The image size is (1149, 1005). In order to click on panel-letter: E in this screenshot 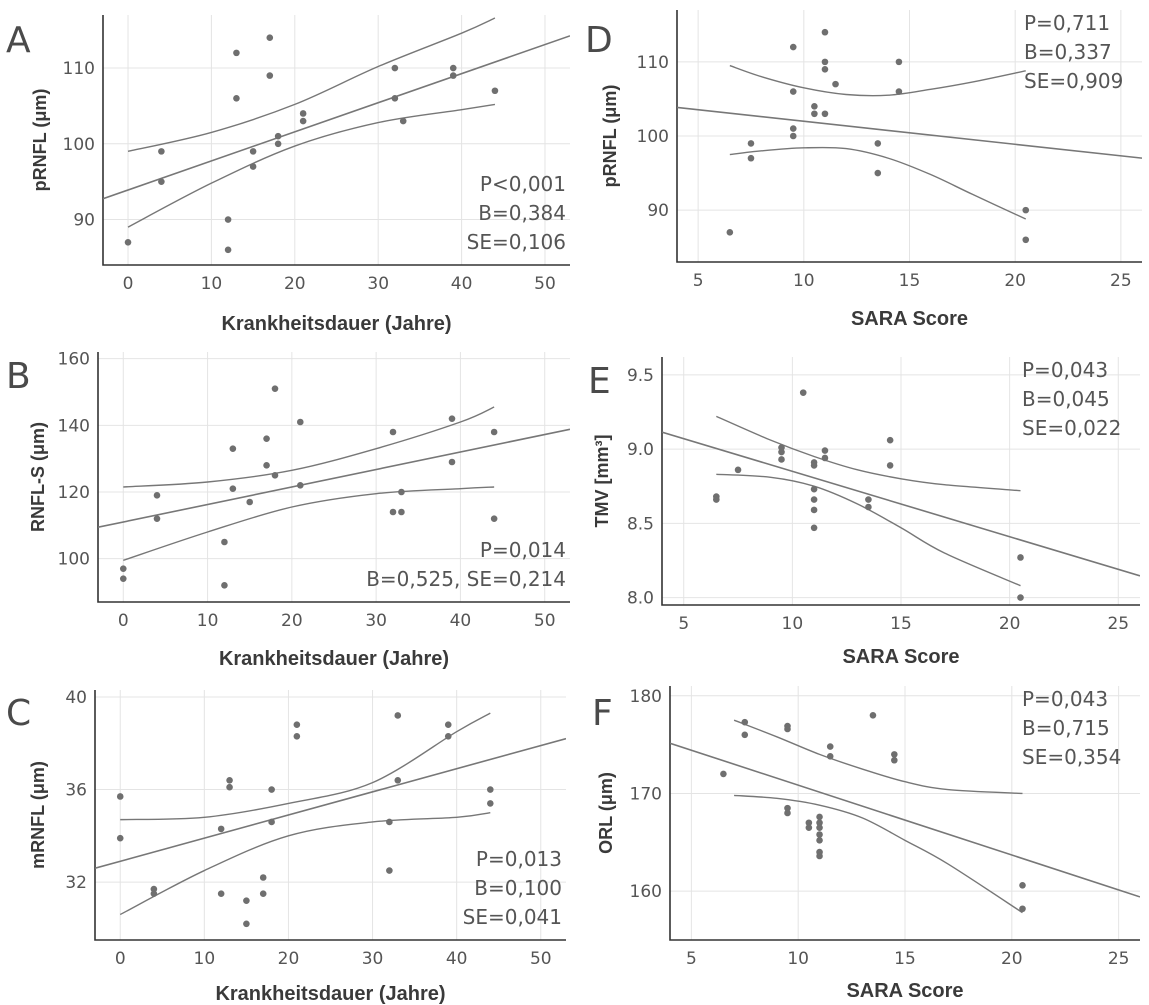, I will do `click(599, 381)`.